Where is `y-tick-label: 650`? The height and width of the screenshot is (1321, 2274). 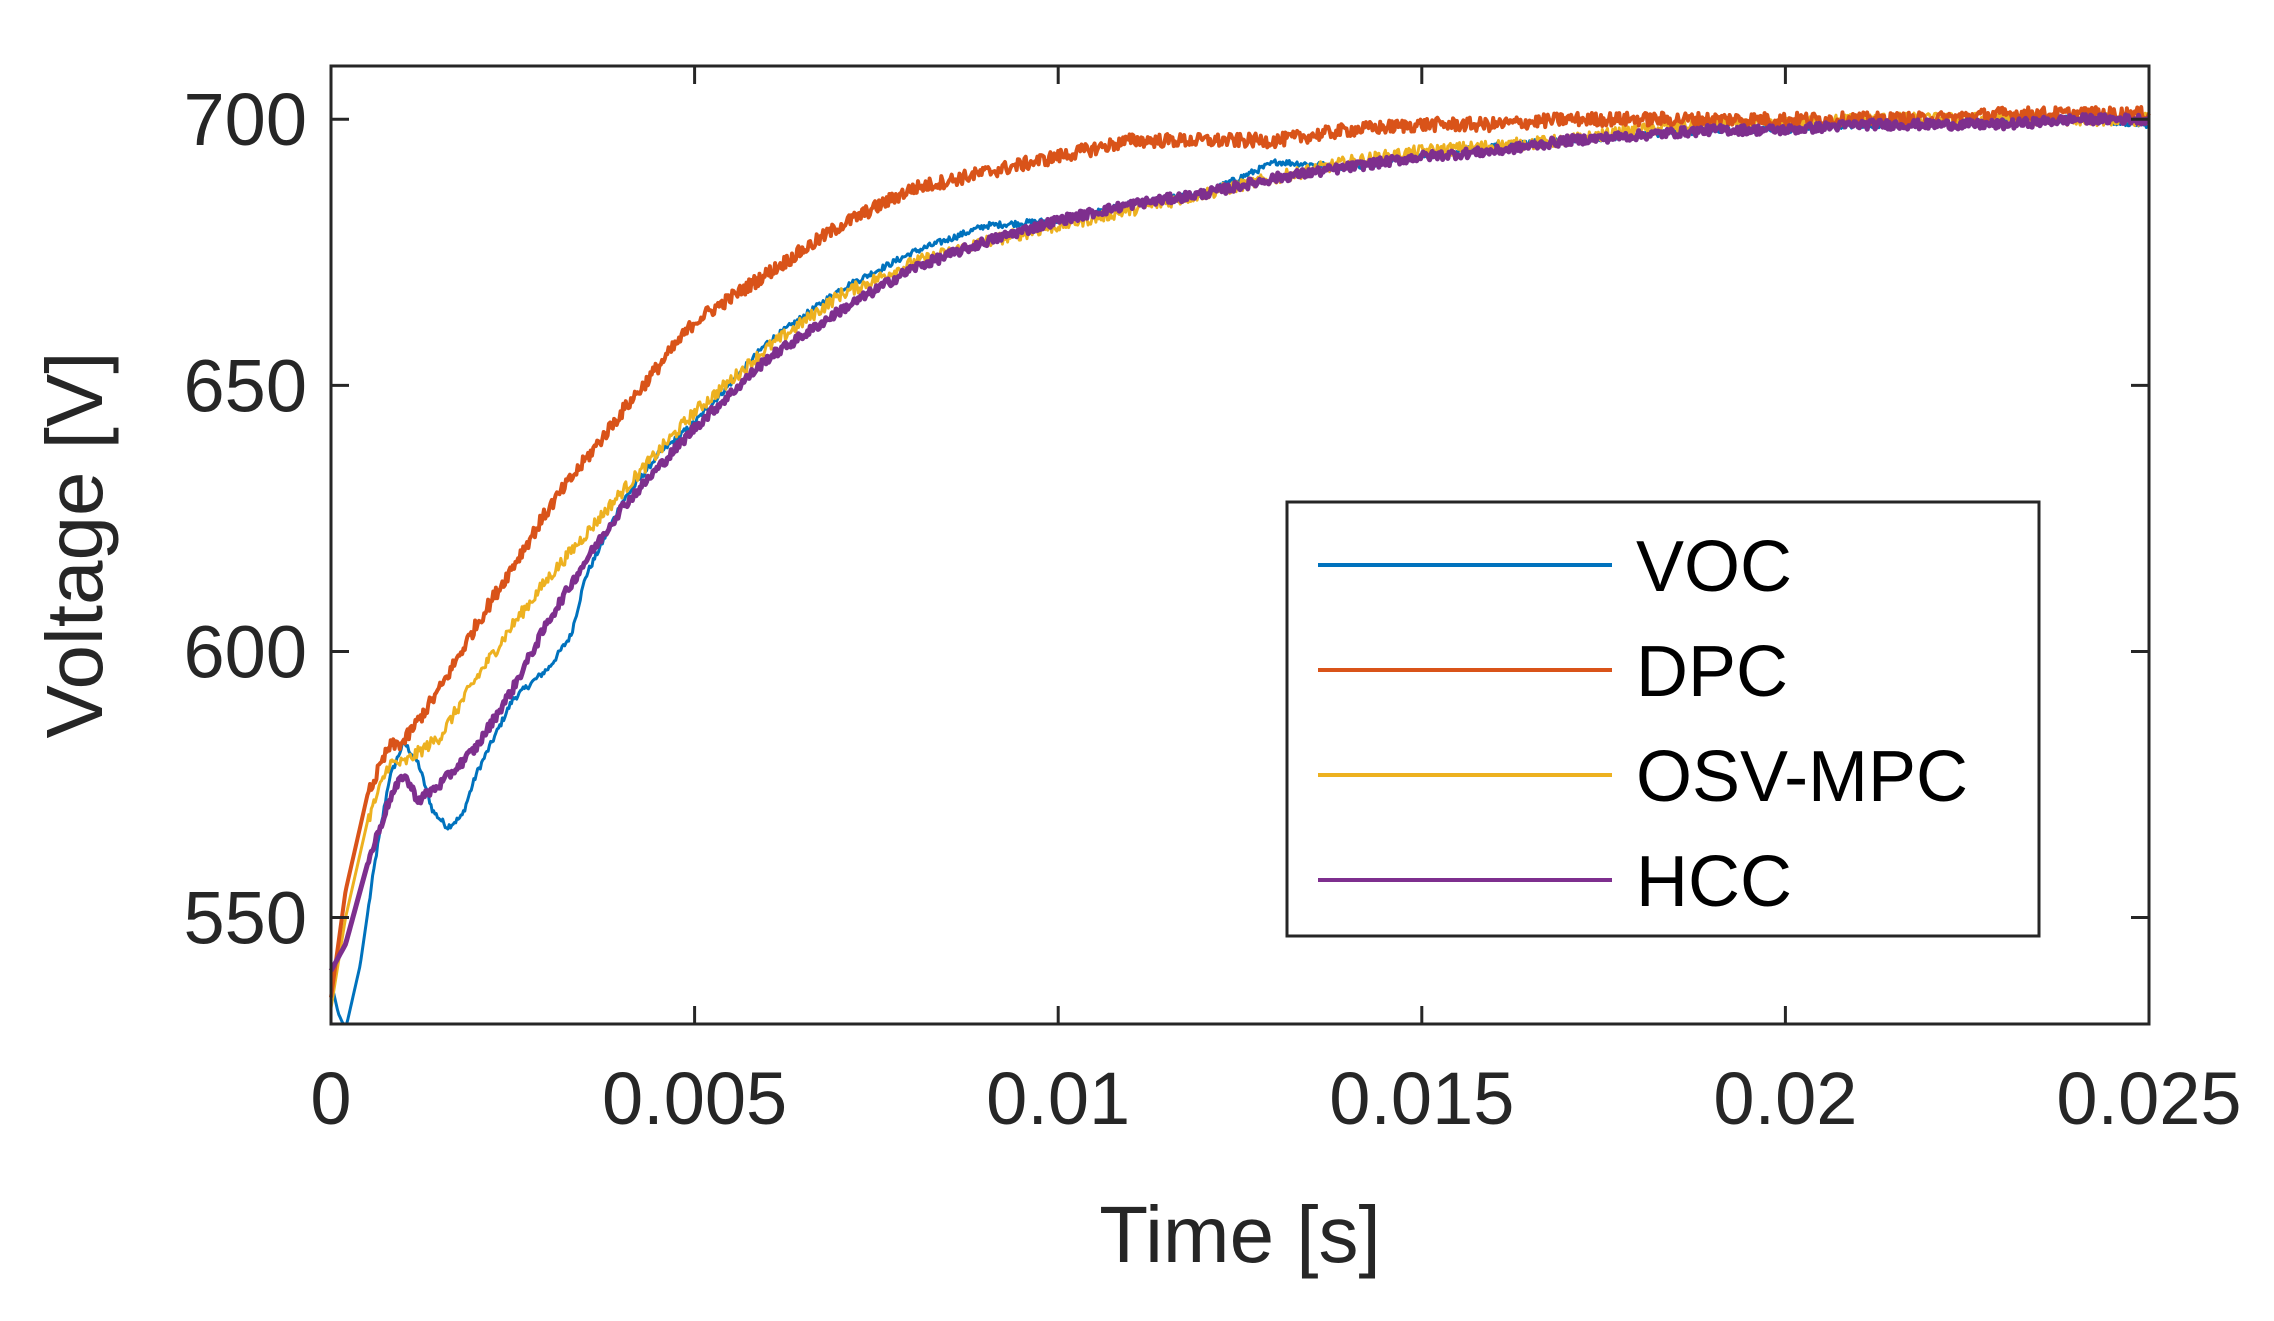
y-tick-label: 650 is located at coordinates (245, 385).